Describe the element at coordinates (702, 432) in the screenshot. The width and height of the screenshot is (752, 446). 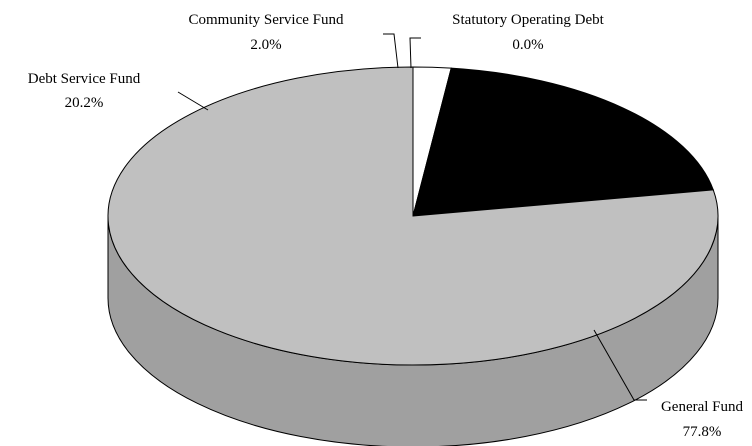
I see `slice-pct-general-fund: 77.8%` at that location.